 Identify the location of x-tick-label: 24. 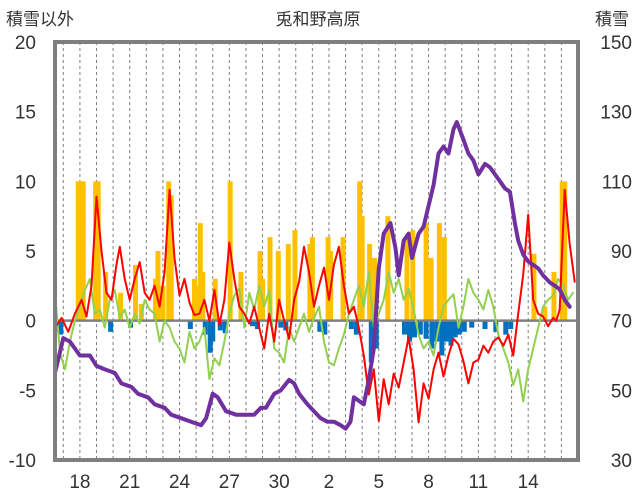
(180, 482).